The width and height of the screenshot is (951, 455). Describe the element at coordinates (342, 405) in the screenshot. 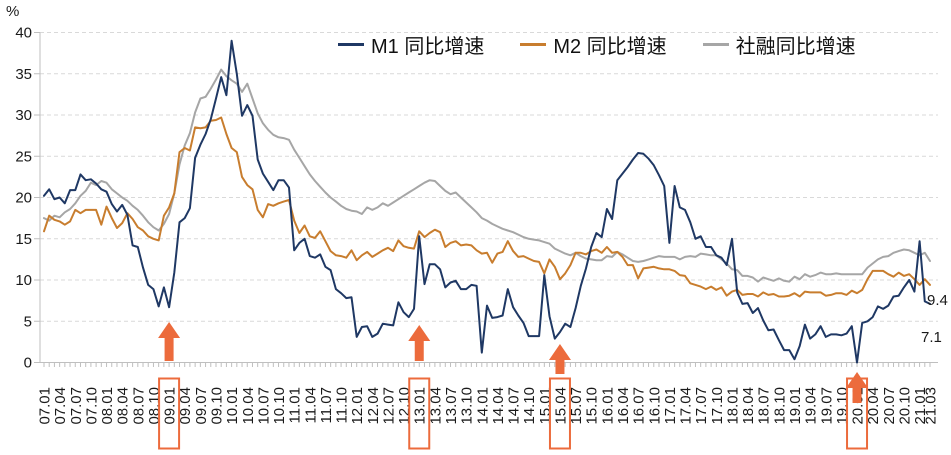

I see `x-tick-label-11.10: 11.10` at that location.